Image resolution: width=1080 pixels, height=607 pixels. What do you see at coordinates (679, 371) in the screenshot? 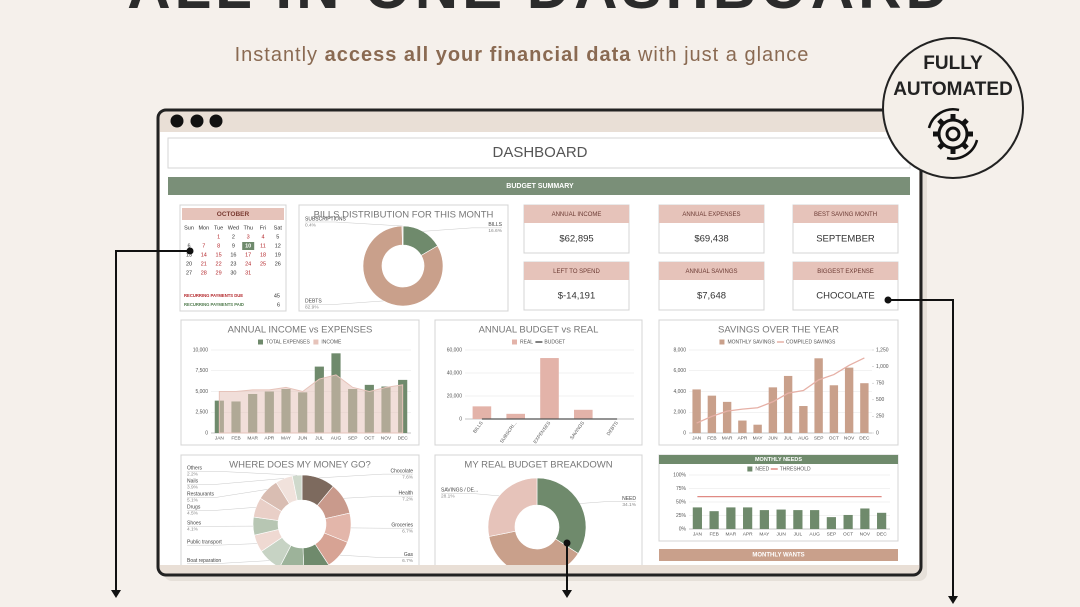
I see `y-tick-label: 6,000` at bounding box center [679, 371].